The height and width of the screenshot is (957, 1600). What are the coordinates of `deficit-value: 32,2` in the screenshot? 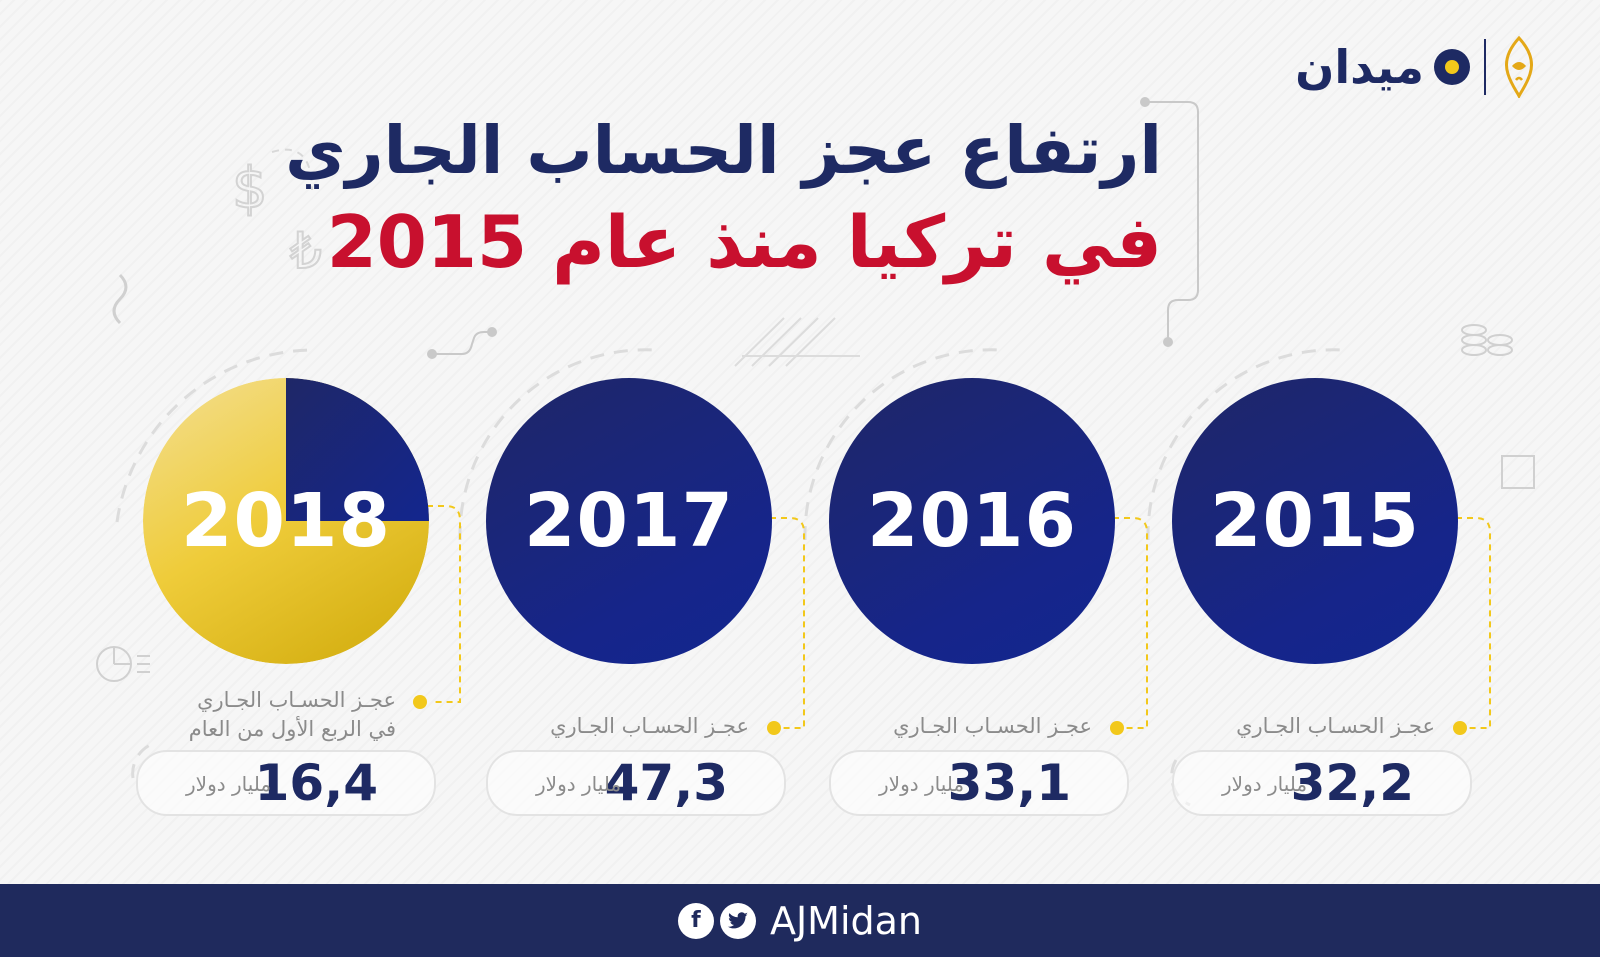 It's located at (1352, 783).